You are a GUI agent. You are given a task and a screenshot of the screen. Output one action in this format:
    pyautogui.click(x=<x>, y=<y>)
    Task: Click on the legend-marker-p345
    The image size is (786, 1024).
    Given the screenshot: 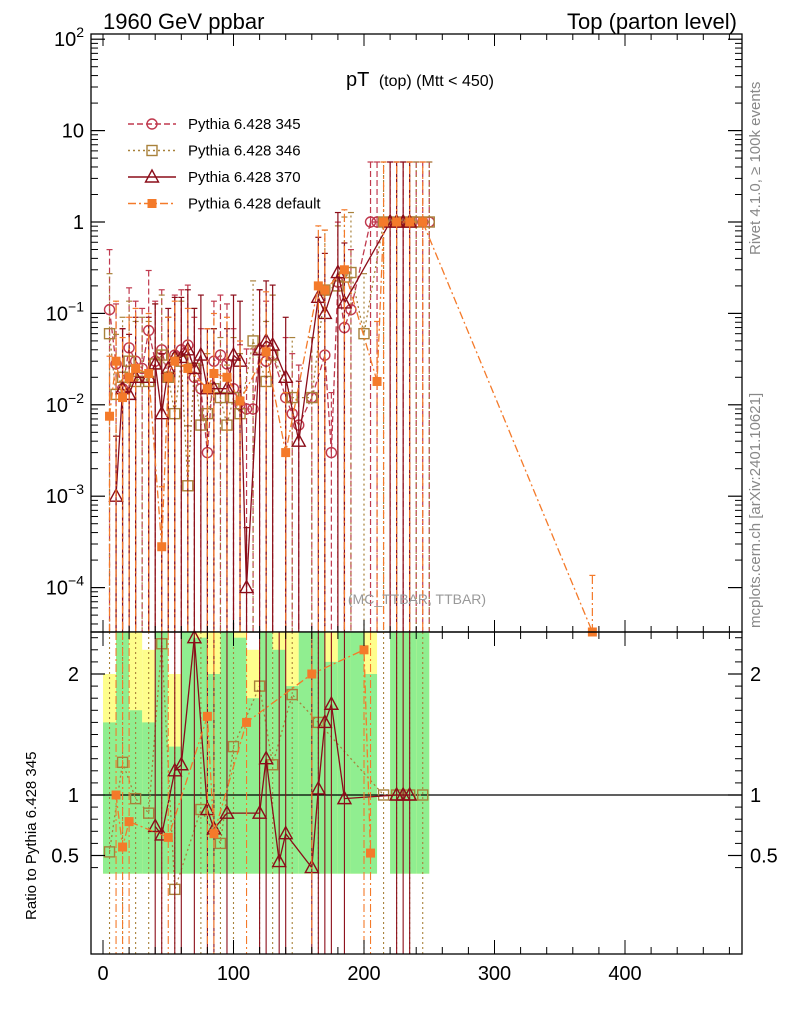 What is the action you would take?
    pyautogui.click(x=152, y=124)
    